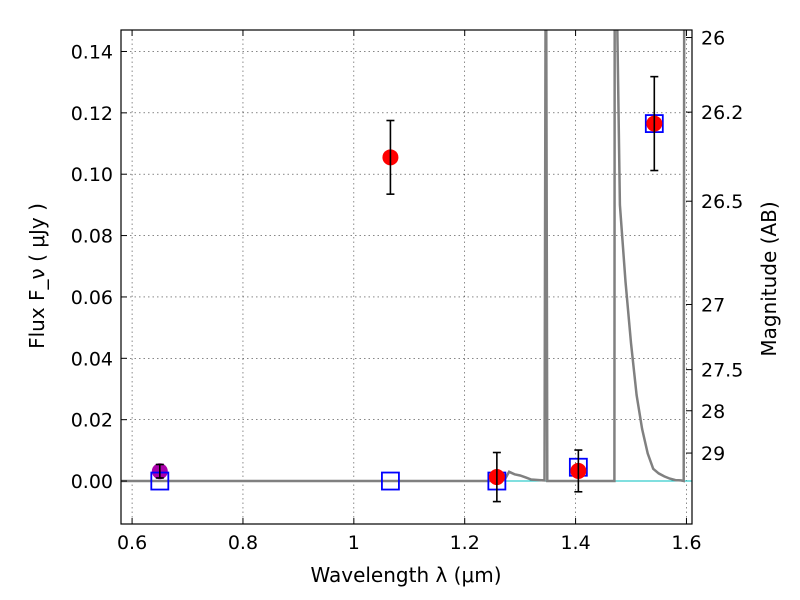 The image size is (800, 600). What do you see at coordinates (405, 575) in the screenshot?
I see `x-axis-label: Wavelength λ (μm)` at bounding box center [405, 575].